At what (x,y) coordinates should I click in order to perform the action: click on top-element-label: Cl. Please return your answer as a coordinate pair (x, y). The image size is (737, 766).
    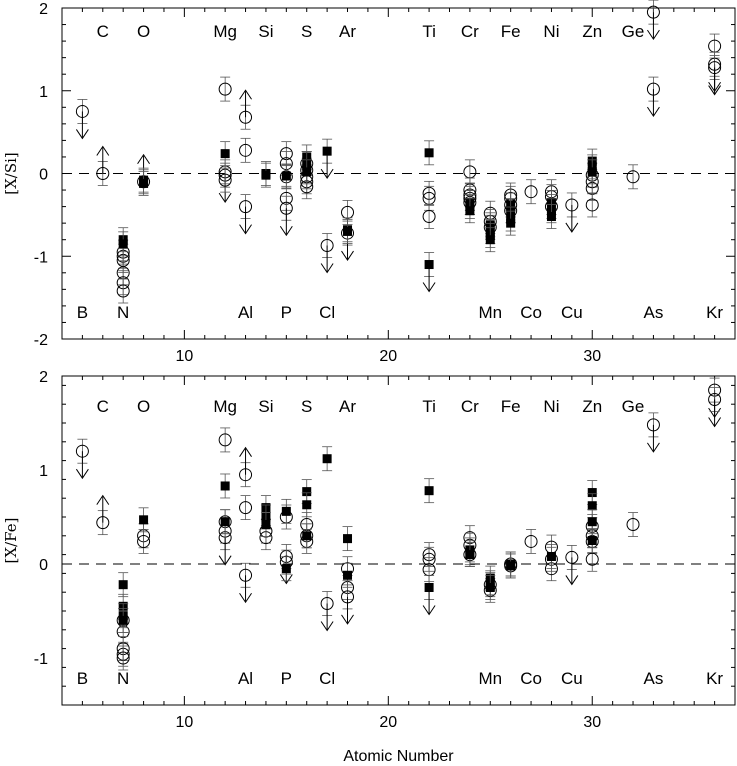
    Looking at the image, I should click on (327, 312).